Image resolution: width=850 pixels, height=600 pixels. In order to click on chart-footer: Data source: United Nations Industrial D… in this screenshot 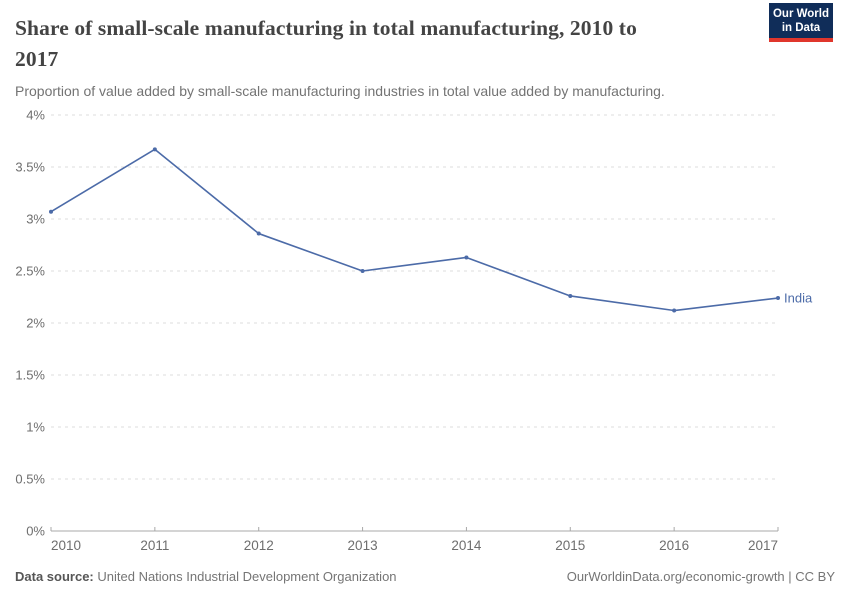, I will do `click(425, 576)`.